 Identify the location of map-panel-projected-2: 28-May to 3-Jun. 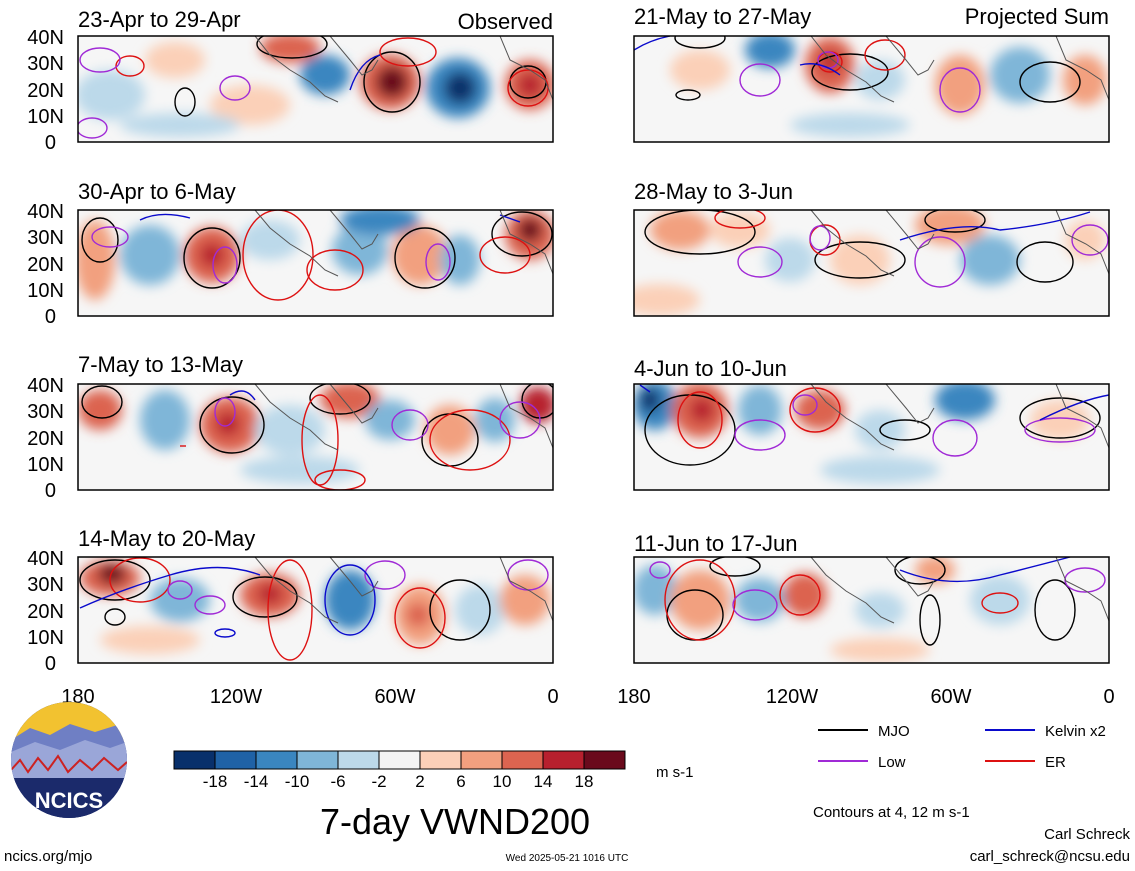
(871, 248).